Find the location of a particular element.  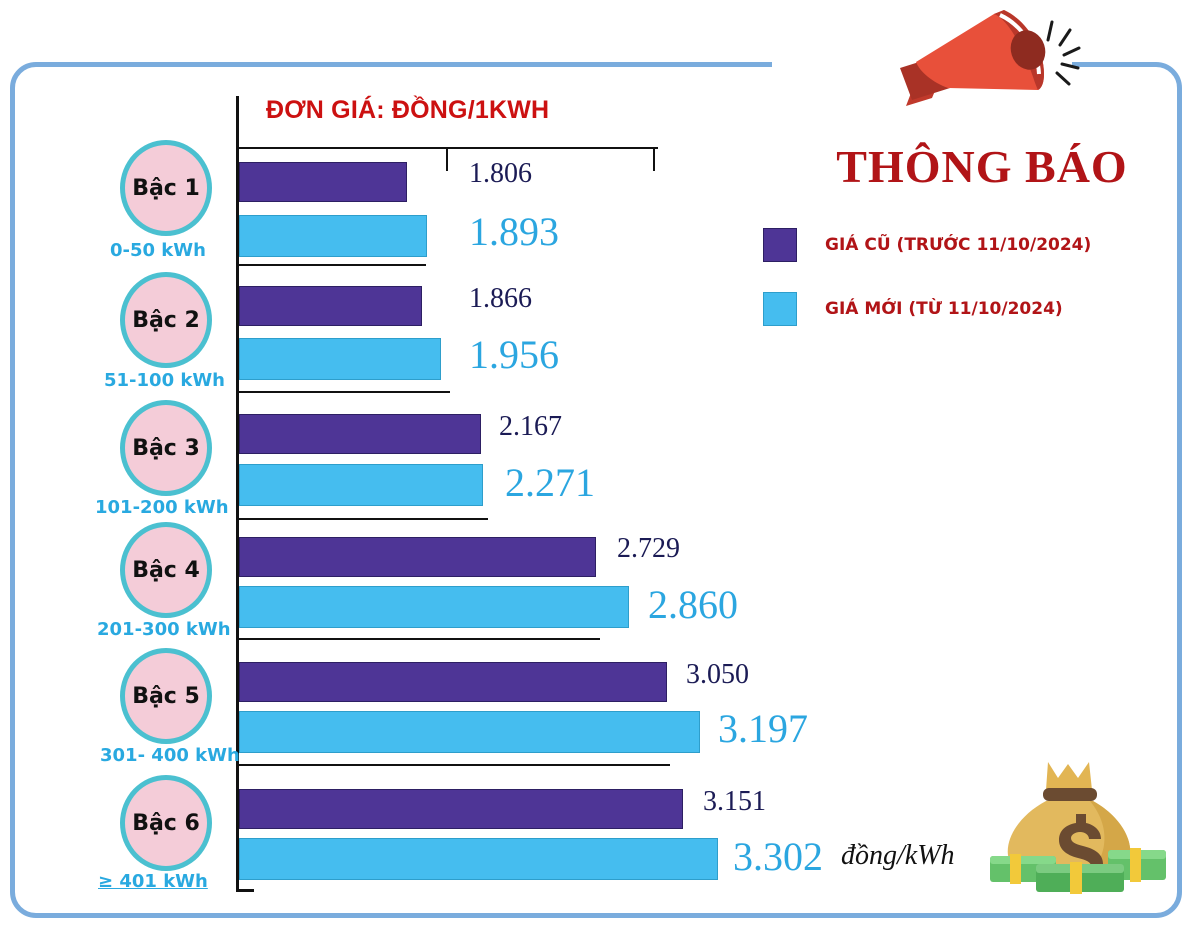

tier-label-5: Bậc 5 is located at coordinates (166, 696).